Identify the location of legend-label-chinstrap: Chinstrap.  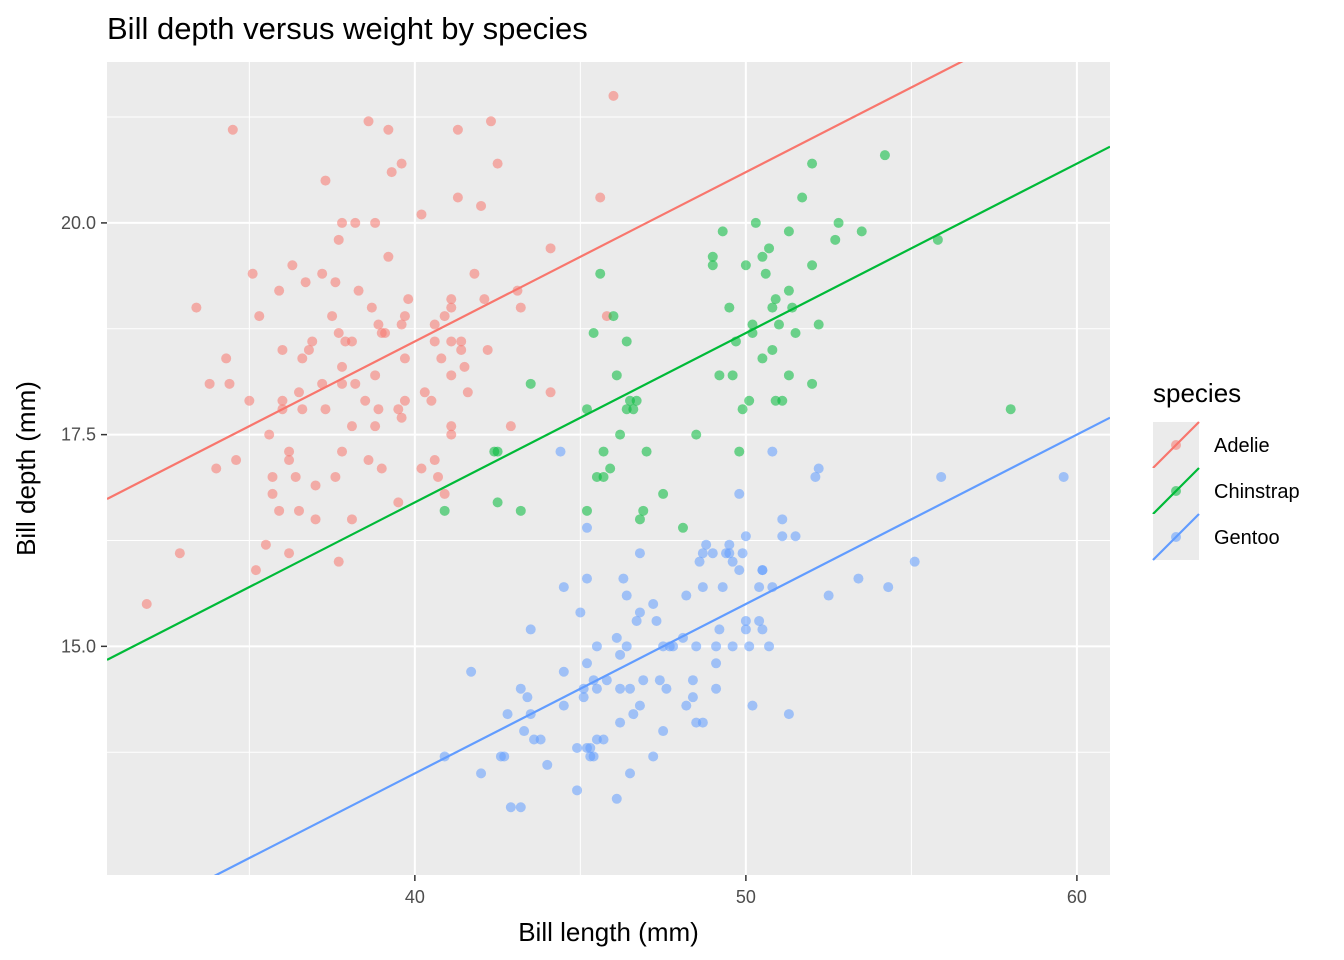
(1257, 492).